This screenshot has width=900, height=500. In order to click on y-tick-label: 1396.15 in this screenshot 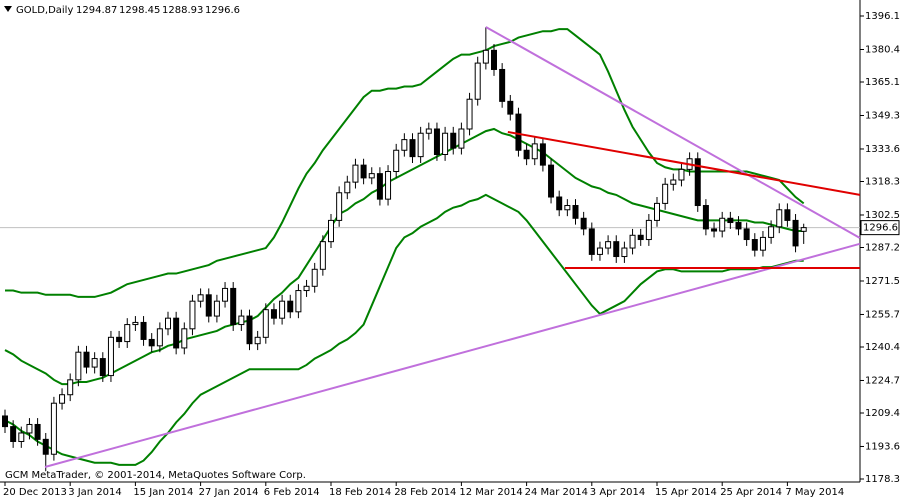, I will do `click(882, 16)`.